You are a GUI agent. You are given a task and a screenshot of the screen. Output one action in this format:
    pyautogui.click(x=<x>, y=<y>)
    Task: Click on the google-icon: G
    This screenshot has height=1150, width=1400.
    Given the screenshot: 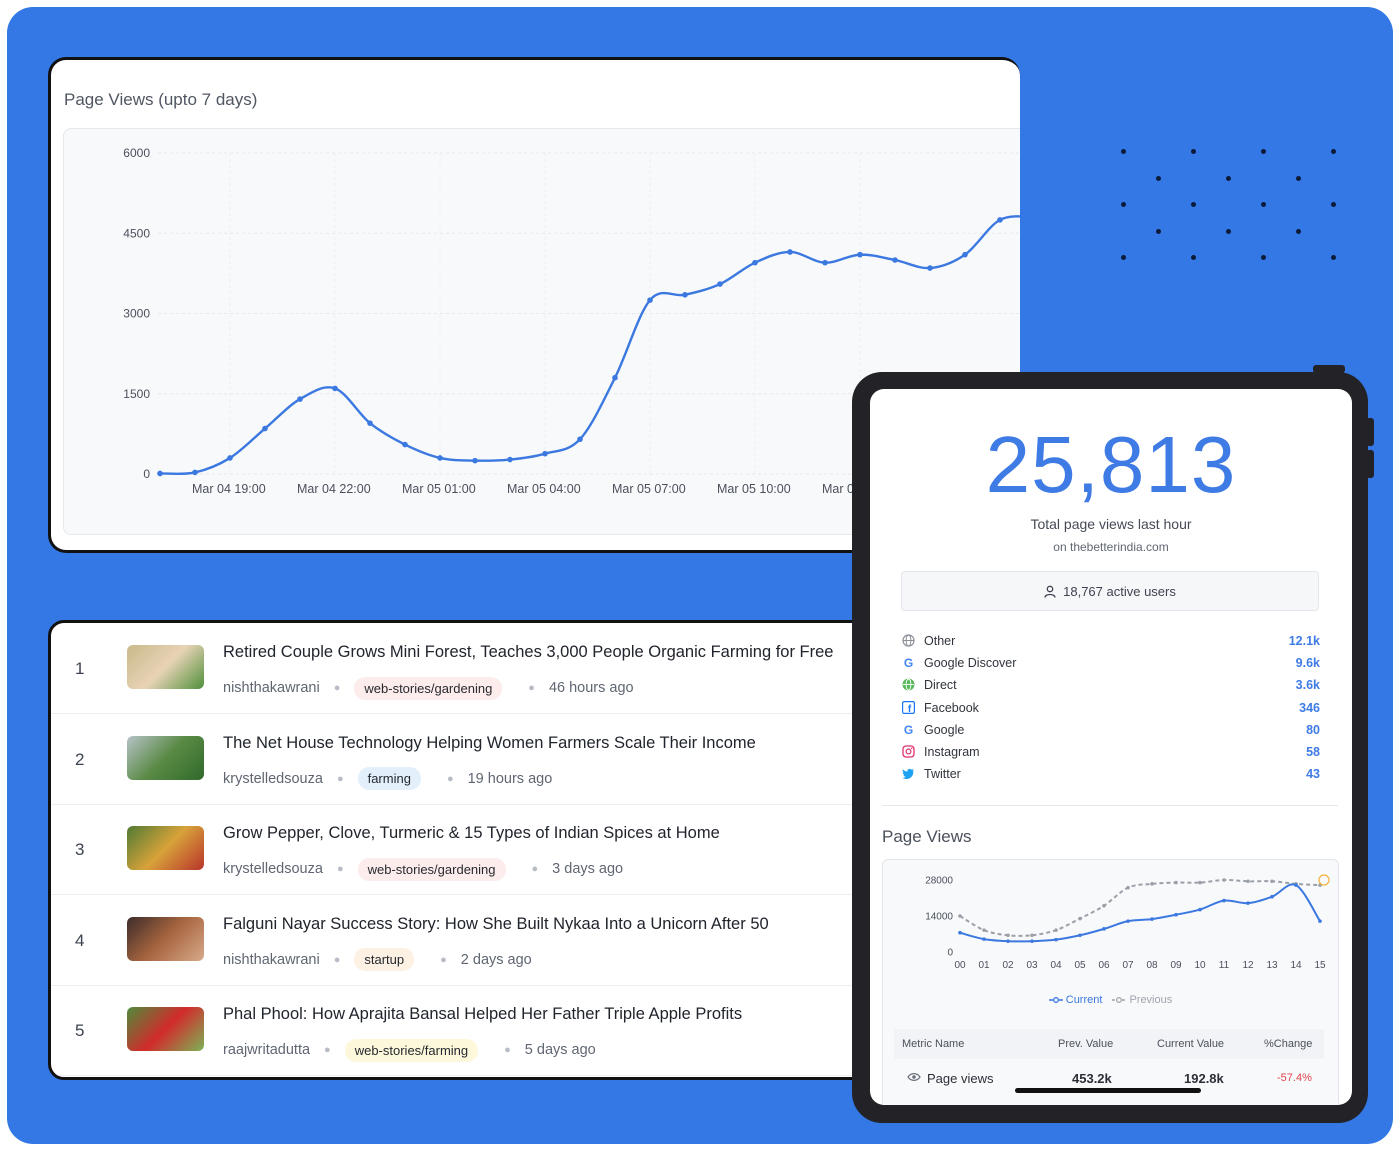 What is the action you would take?
    pyautogui.click(x=908, y=663)
    